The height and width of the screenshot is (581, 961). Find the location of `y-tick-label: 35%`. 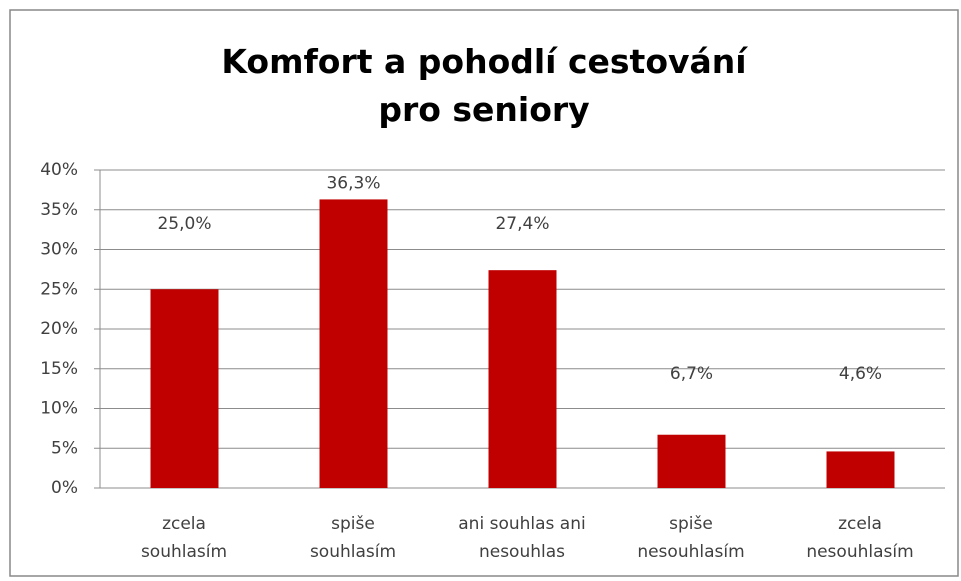

y-tick-label: 35% is located at coordinates (59, 210).